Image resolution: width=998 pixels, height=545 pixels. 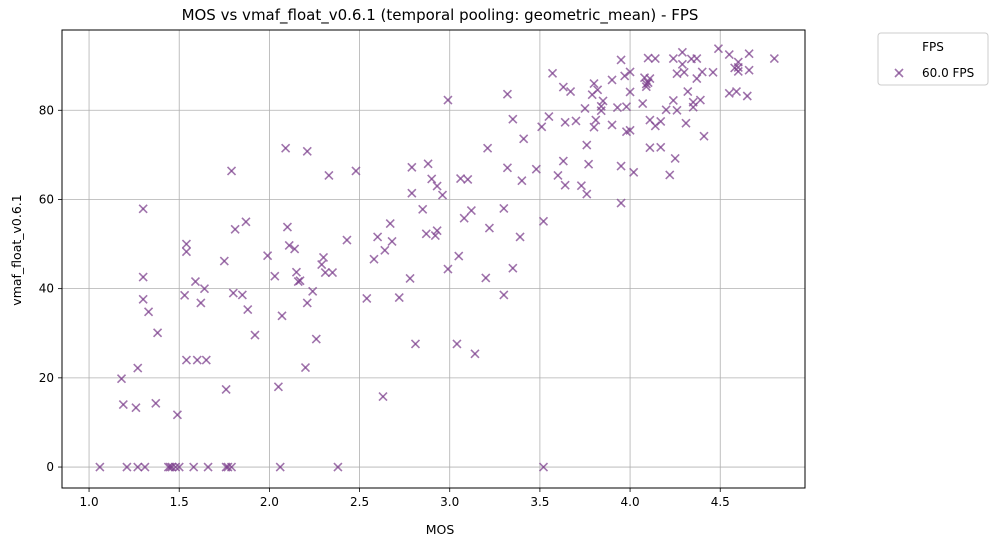 What do you see at coordinates (89, 502) in the screenshot?
I see `x-tick-label: 1.0` at bounding box center [89, 502].